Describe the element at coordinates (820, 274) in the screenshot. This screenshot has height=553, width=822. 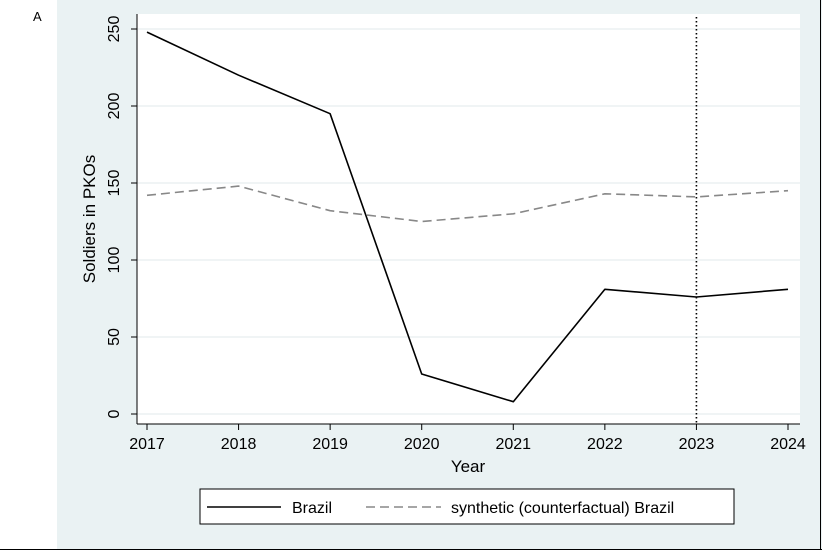
I see `right-border` at that location.